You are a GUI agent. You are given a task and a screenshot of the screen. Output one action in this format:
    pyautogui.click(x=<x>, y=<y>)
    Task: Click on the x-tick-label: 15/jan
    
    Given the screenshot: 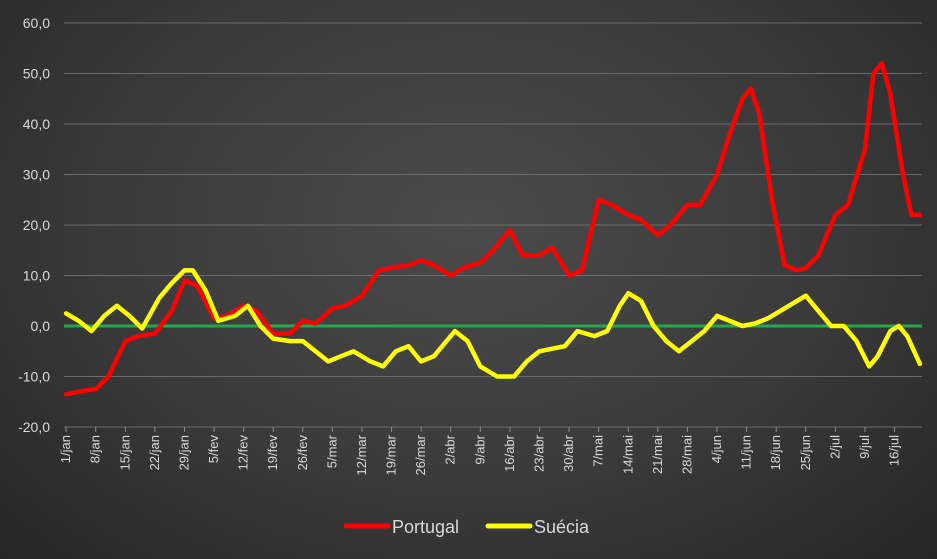 What is the action you would take?
    pyautogui.click(x=124, y=452)
    